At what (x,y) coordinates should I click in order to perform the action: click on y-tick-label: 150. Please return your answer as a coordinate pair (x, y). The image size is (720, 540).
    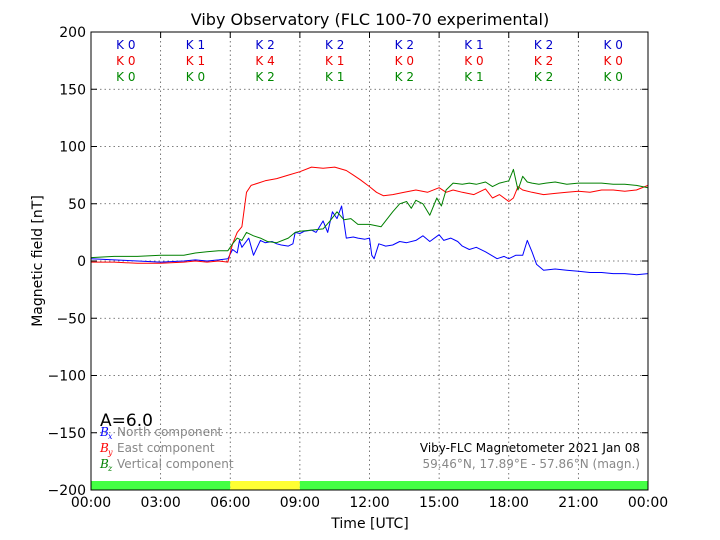
    Looking at the image, I should click on (72, 90).